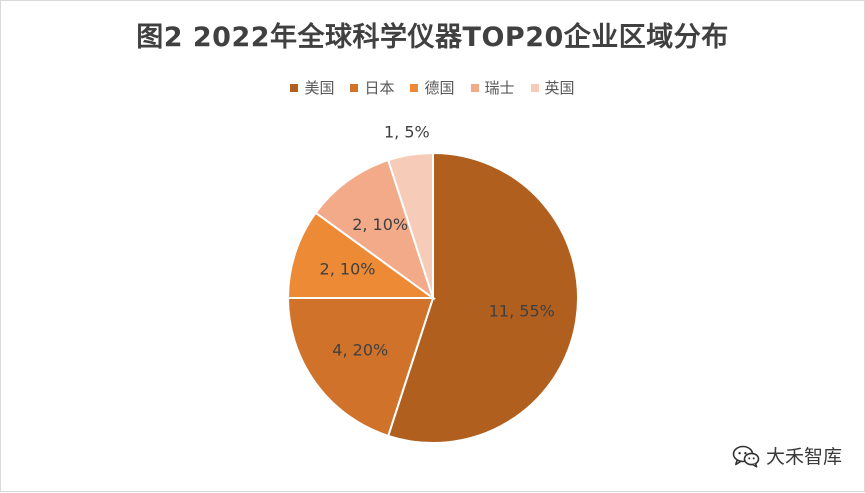 The image size is (865, 493). What do you see at coordinates (499, 88) in the screenshot?
I see `legend-label-switzerland: 瑞士` at bounding box center [499, 88].